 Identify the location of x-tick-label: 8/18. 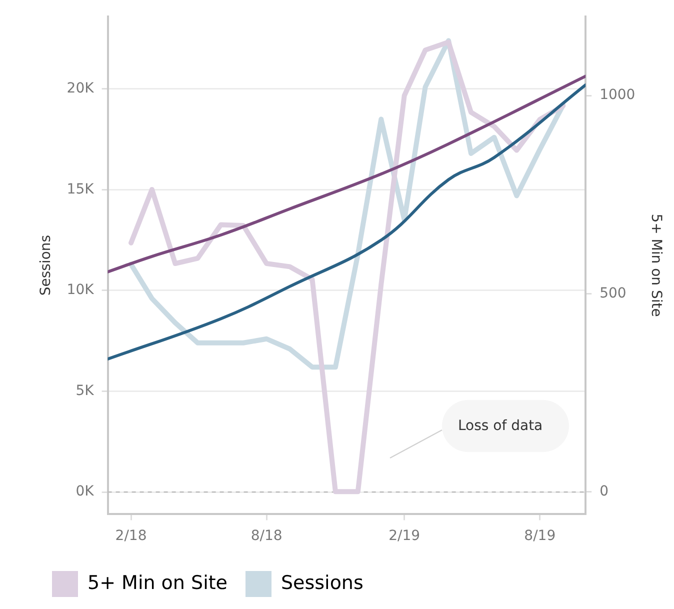
(266, 536).